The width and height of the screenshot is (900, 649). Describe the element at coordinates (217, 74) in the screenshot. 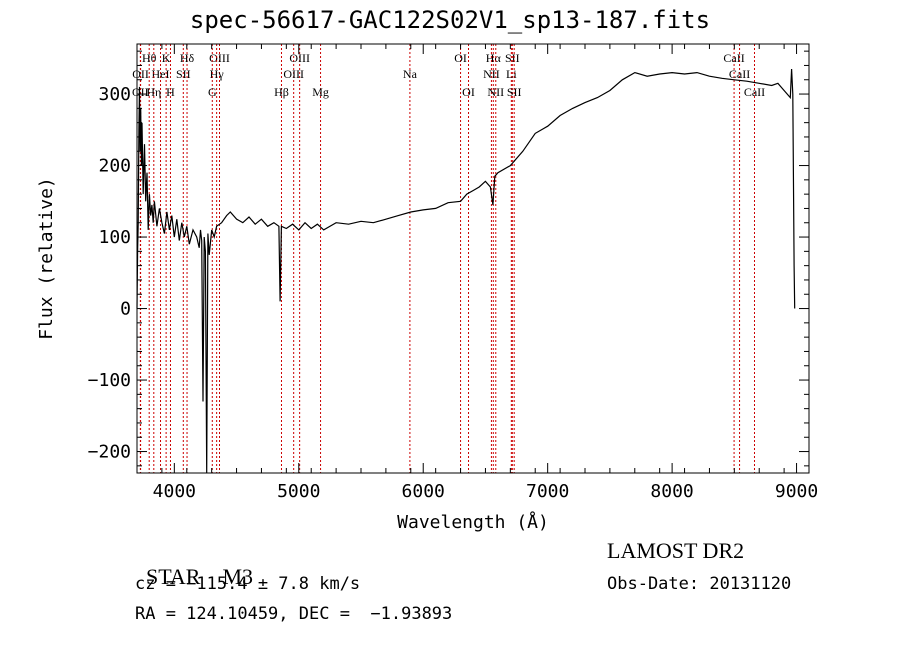

I see `line-marker-label: Hγ` at that location.